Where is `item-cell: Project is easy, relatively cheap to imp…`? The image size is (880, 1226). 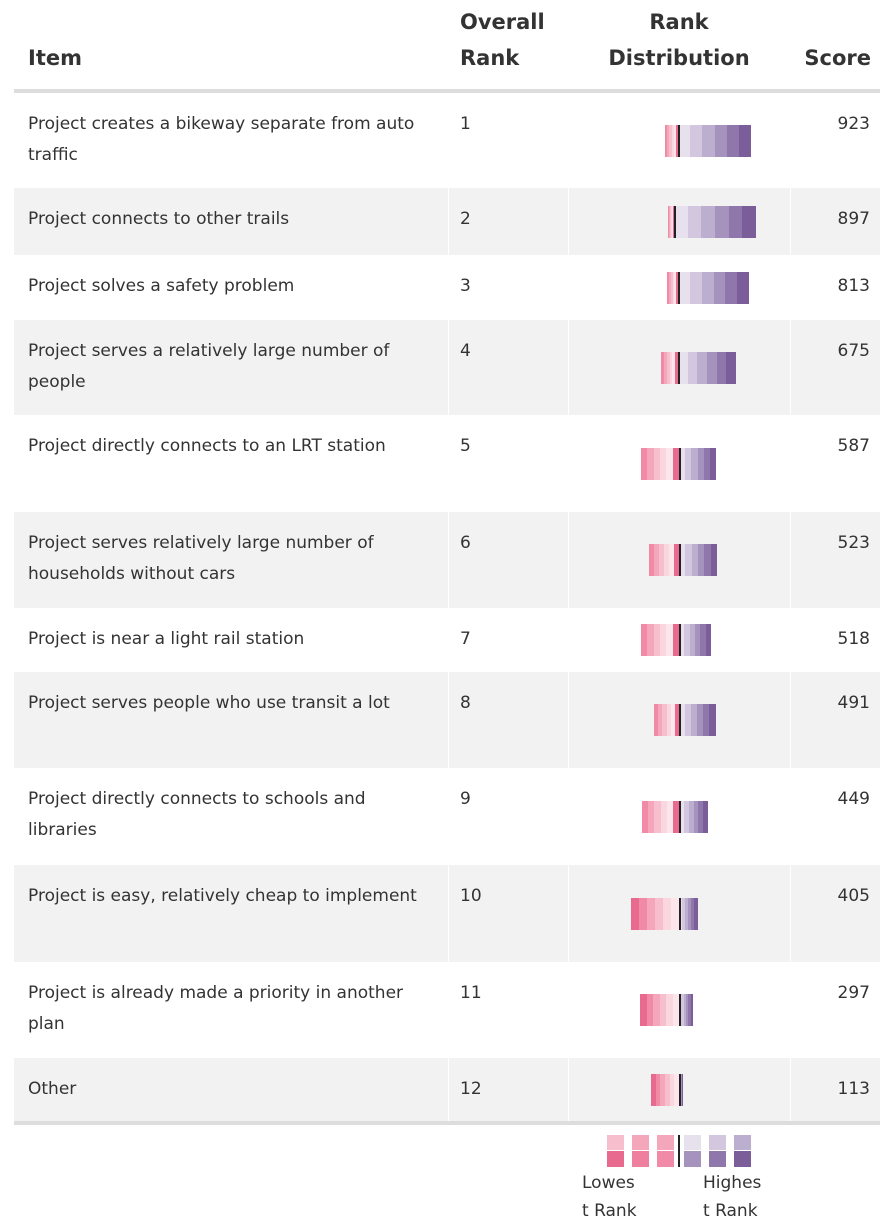
item-cell: Project is easy, relatively cheap to imp… is located at coordinates (222, 896).